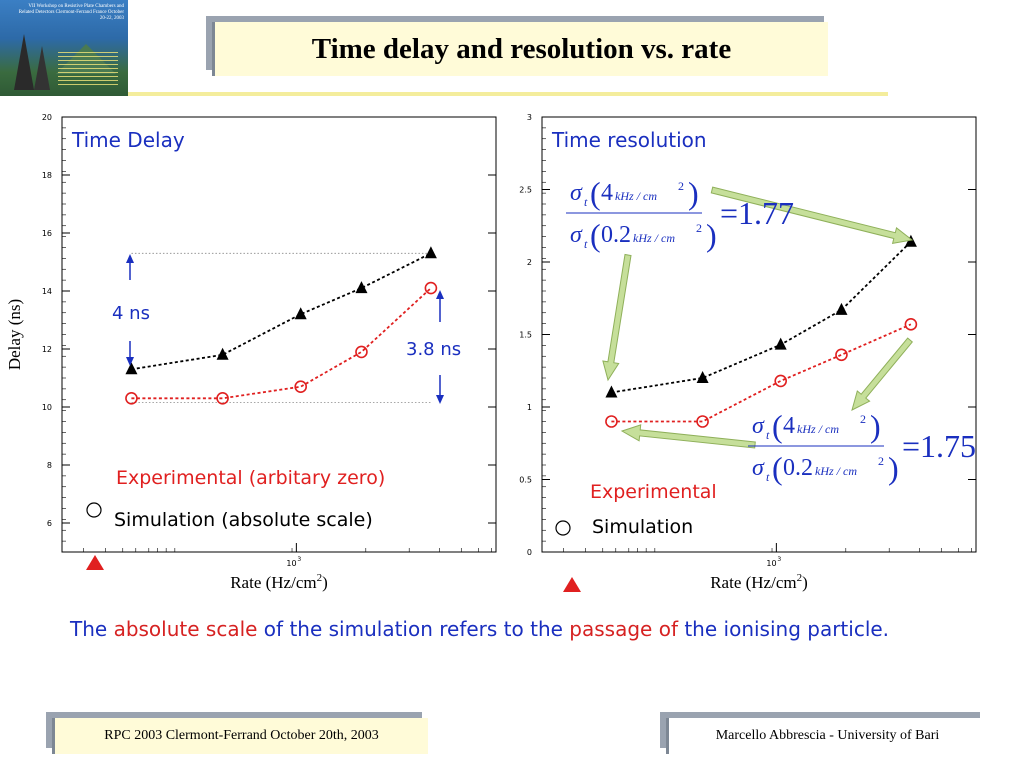  What do you see at coordinates (525, 480) in the screenshot?
I see `y-tick-label: 0.5` at bounding box center [525, 480].